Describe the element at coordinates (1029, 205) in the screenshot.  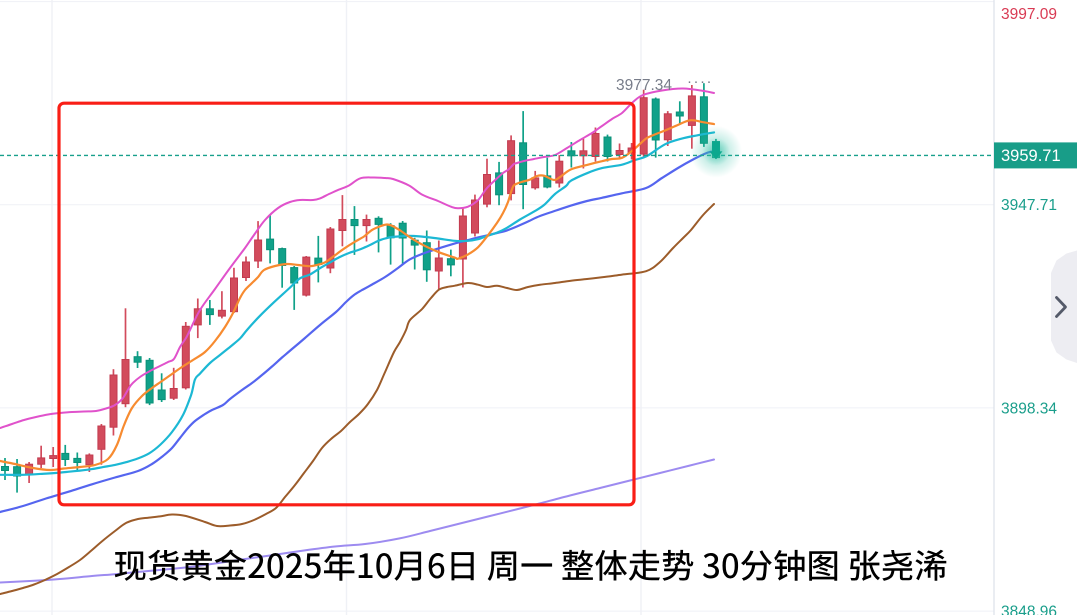
I see `price-axis-label: 3947.71` at that location.